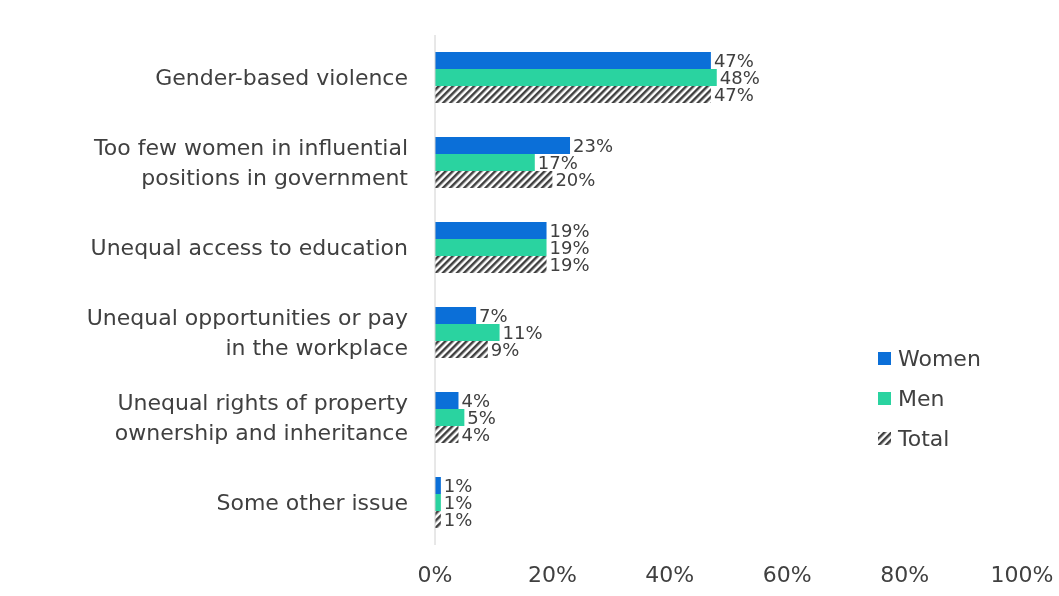 This screenshot has height=596, width=1059. Describe the element at coordinates (923, 438) in the screenshot. I see `legend-label: Total` at that location.